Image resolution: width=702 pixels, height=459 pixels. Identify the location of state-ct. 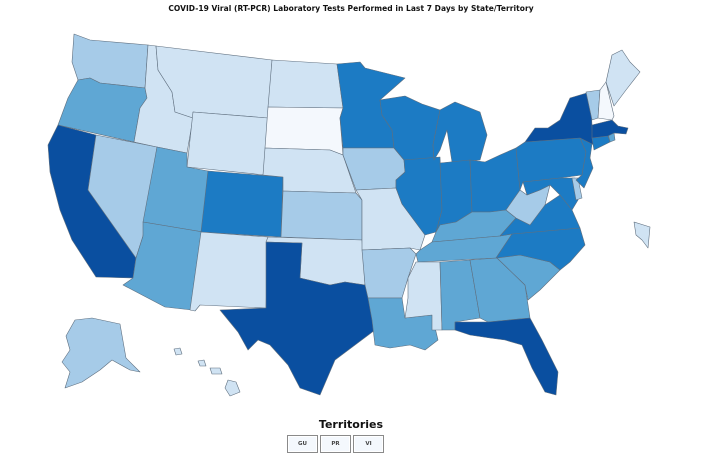
(601, 143).